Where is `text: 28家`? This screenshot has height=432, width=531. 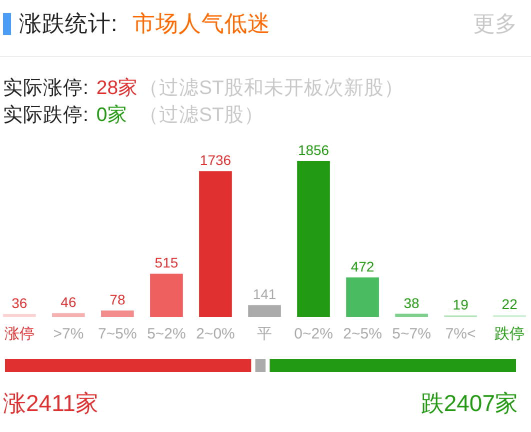 text: 28家 is located at coordinates (117, 88).